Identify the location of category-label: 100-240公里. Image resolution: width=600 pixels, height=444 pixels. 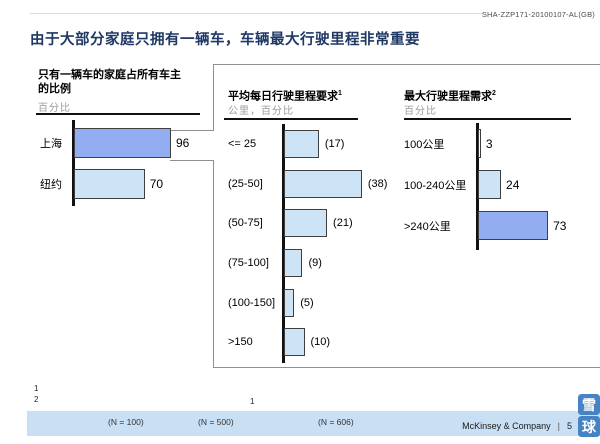
(435, 185).